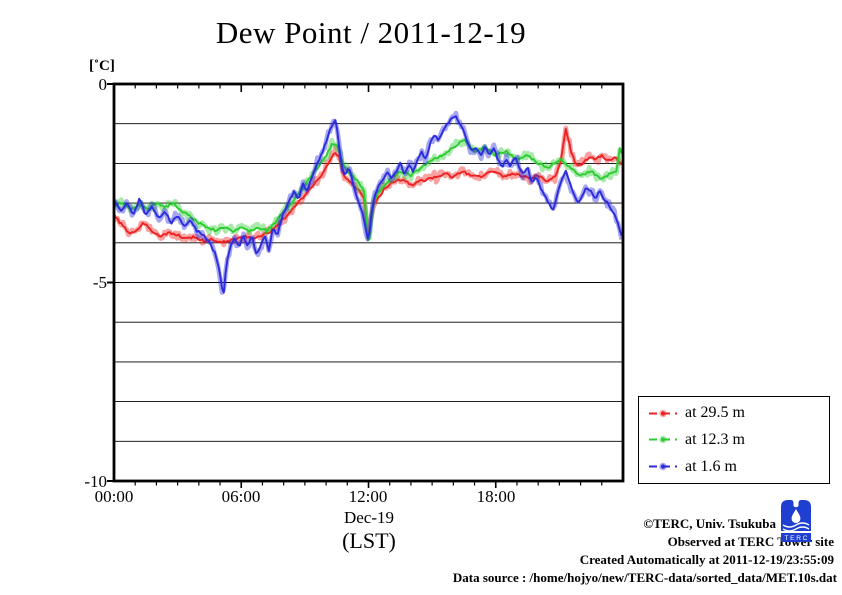 The height and width of the screenshot is (595, 842). What do you see at coordinates (103, 84) in the screenshot?
I see `y-tick-label-0: 0` at bounding box center [103, 84].